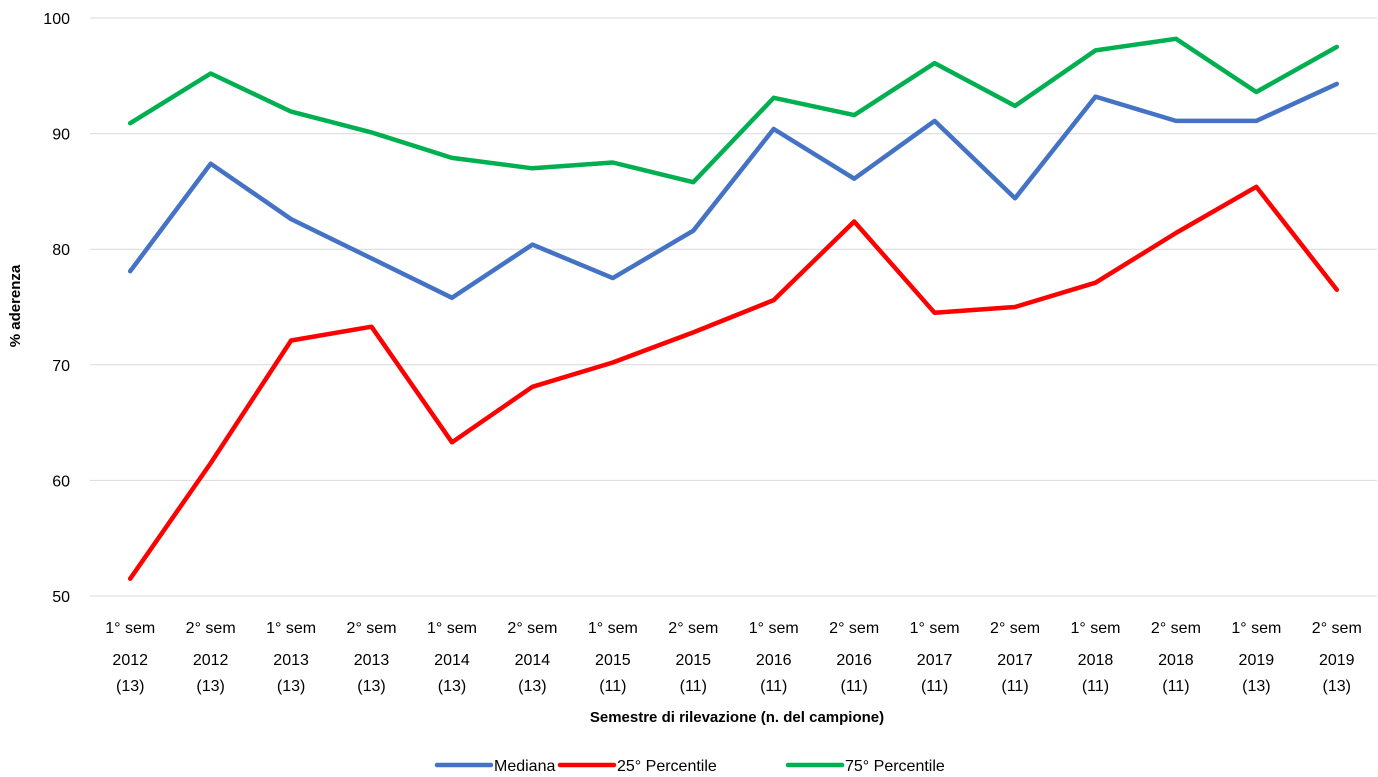 This screenshot has width=1378, height=777. Describe the element at coordinates (895, 766) in the screenshot. I see `legend-label: 75° Percentile` at that location.